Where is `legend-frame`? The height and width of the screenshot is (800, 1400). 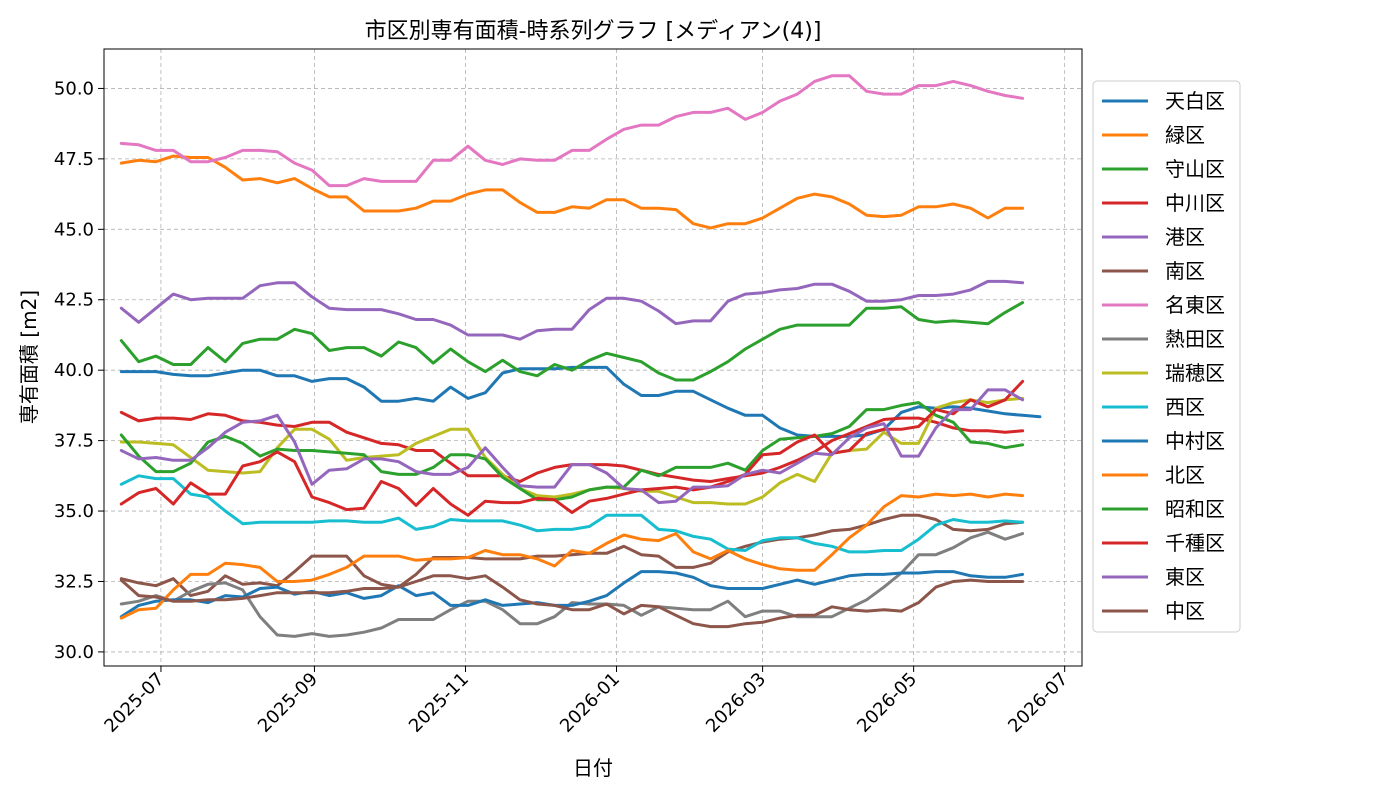 legend-frame is located at coordinates (1166, 356).